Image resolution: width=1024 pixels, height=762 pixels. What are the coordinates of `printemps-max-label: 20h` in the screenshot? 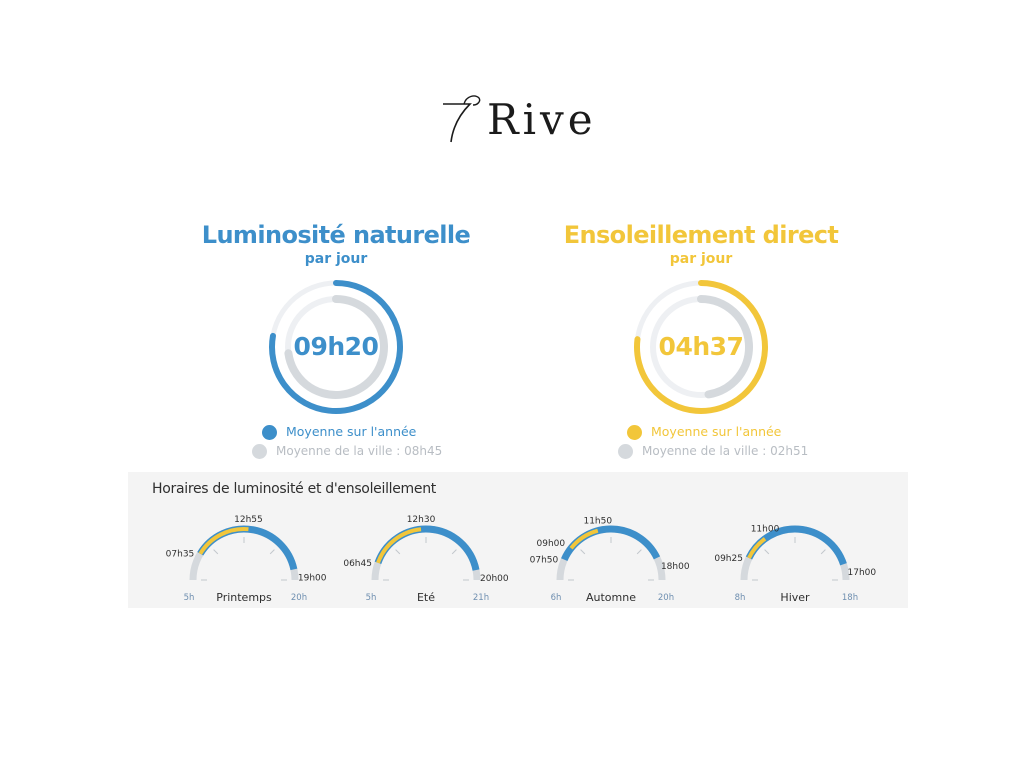 It's located at (299, 598).